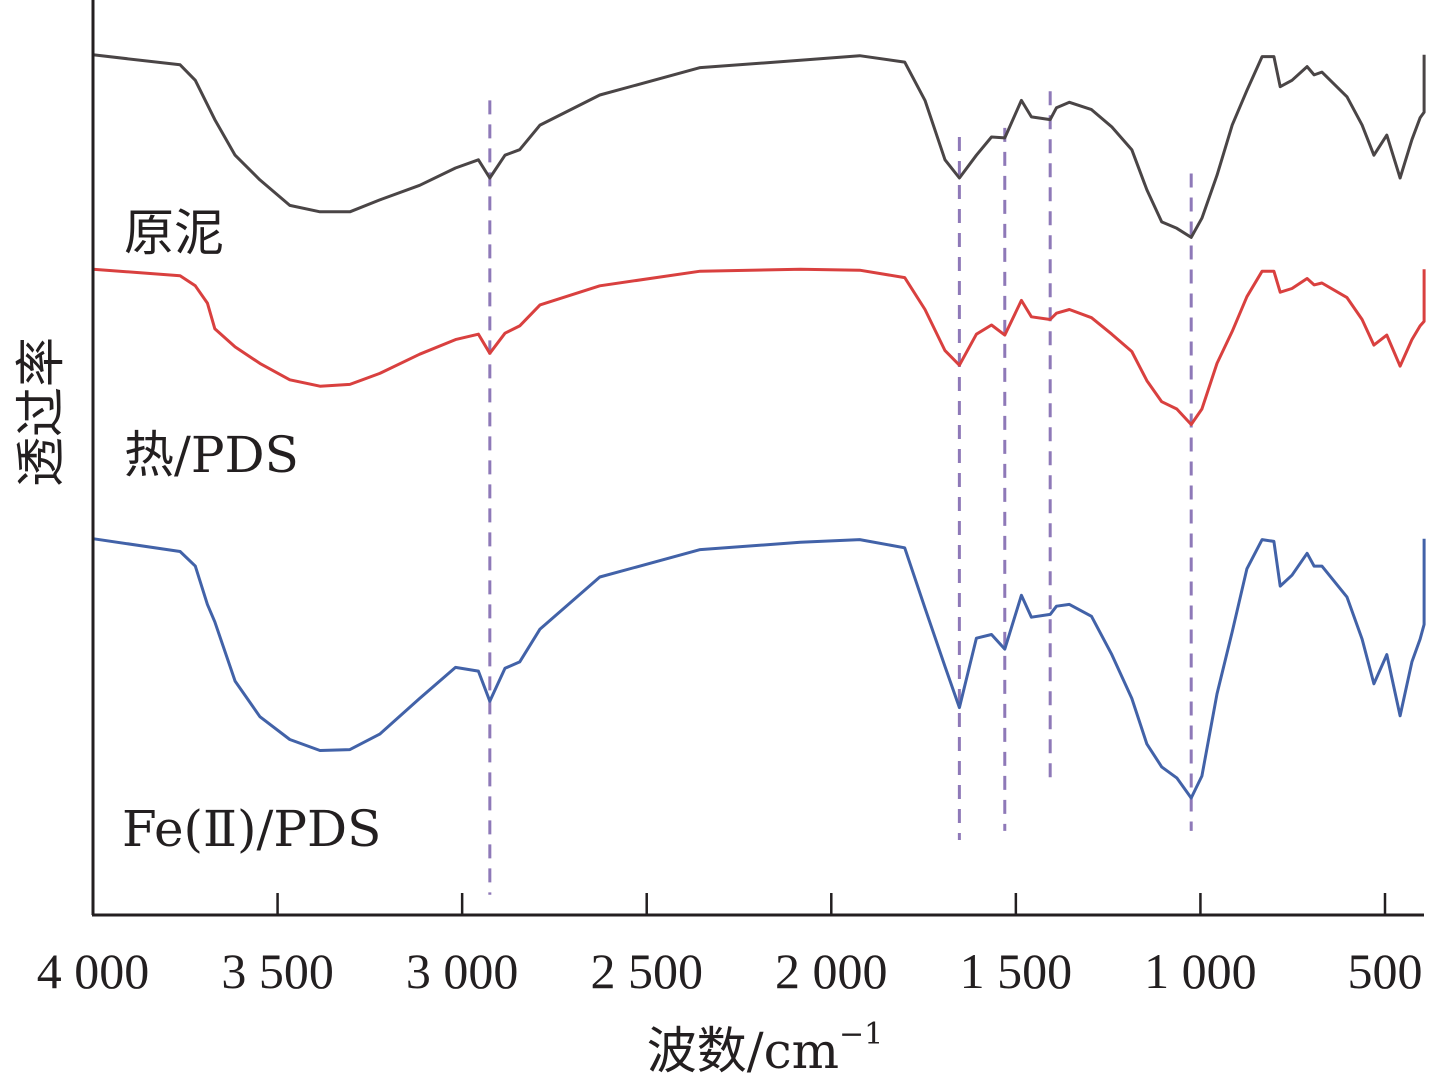 This screenshot has height=1091, width=1436. What do you see at coordinates (41, 412) in the screenshot?
I see `y-axis-title: 透过率` at bounding box center [41, 412].